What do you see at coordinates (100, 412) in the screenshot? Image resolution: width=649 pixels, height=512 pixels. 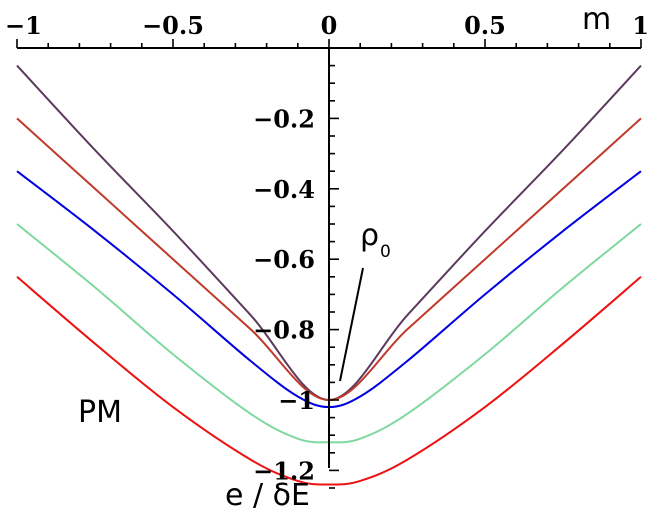 I see `pm-label: PM` at bounding box center [100, 412].